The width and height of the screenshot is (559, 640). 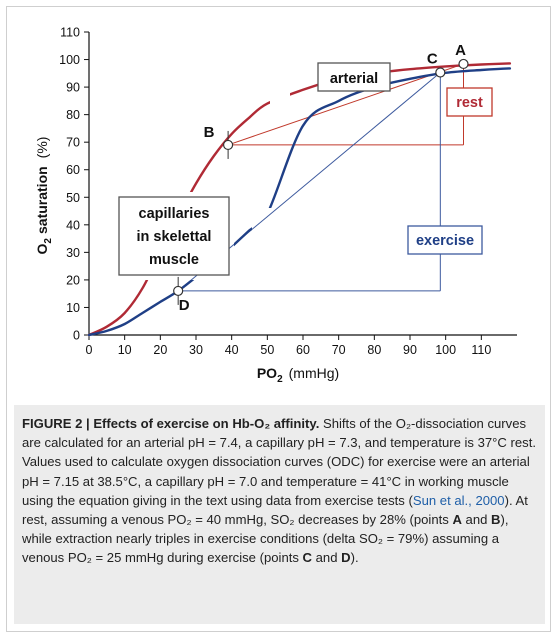 What do you see at coordinates (440, 72) in the screenshot?
I see `point-c-marker` at bounding box center [440, 72].